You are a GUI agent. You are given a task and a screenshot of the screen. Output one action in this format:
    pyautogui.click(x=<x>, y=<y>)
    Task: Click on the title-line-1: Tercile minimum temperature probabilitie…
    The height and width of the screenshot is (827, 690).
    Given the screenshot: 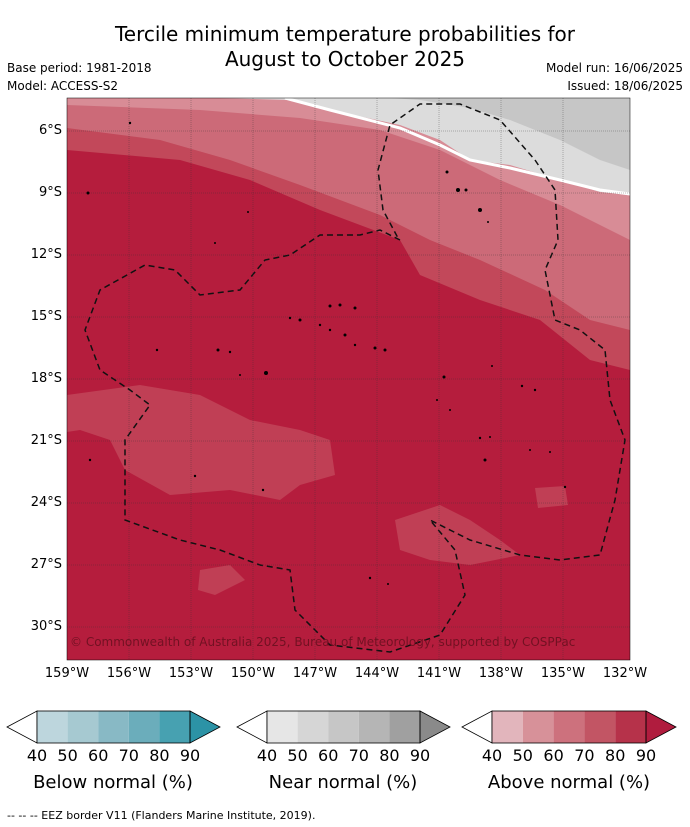 What is the action you would take?
    pyautogui.click(x=345, y=34)
    